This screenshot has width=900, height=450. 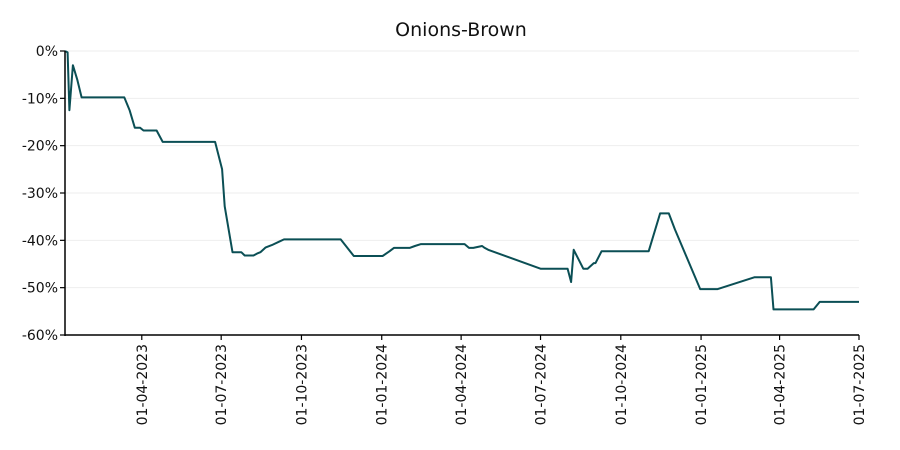 I want to click on y-tick-label: -30%, so click(x=40, y=194).